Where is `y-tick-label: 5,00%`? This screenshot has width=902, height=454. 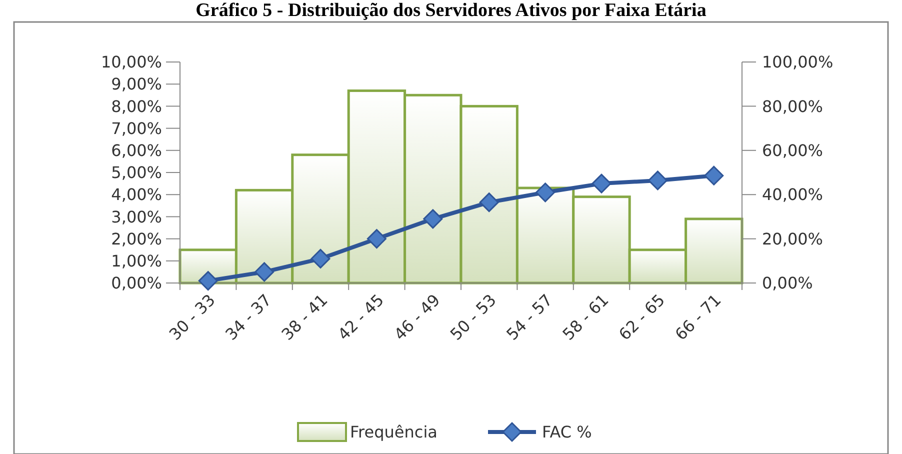 y-tick-label: 5,00% is located at coordinates (136, 172).